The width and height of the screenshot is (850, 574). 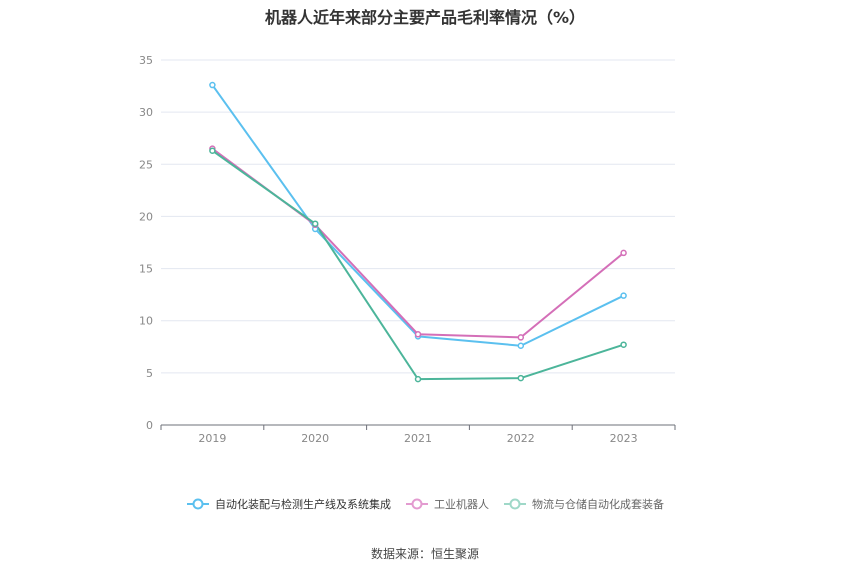 I want to click on y-tick-label: 25, so click(x=146, y=164).